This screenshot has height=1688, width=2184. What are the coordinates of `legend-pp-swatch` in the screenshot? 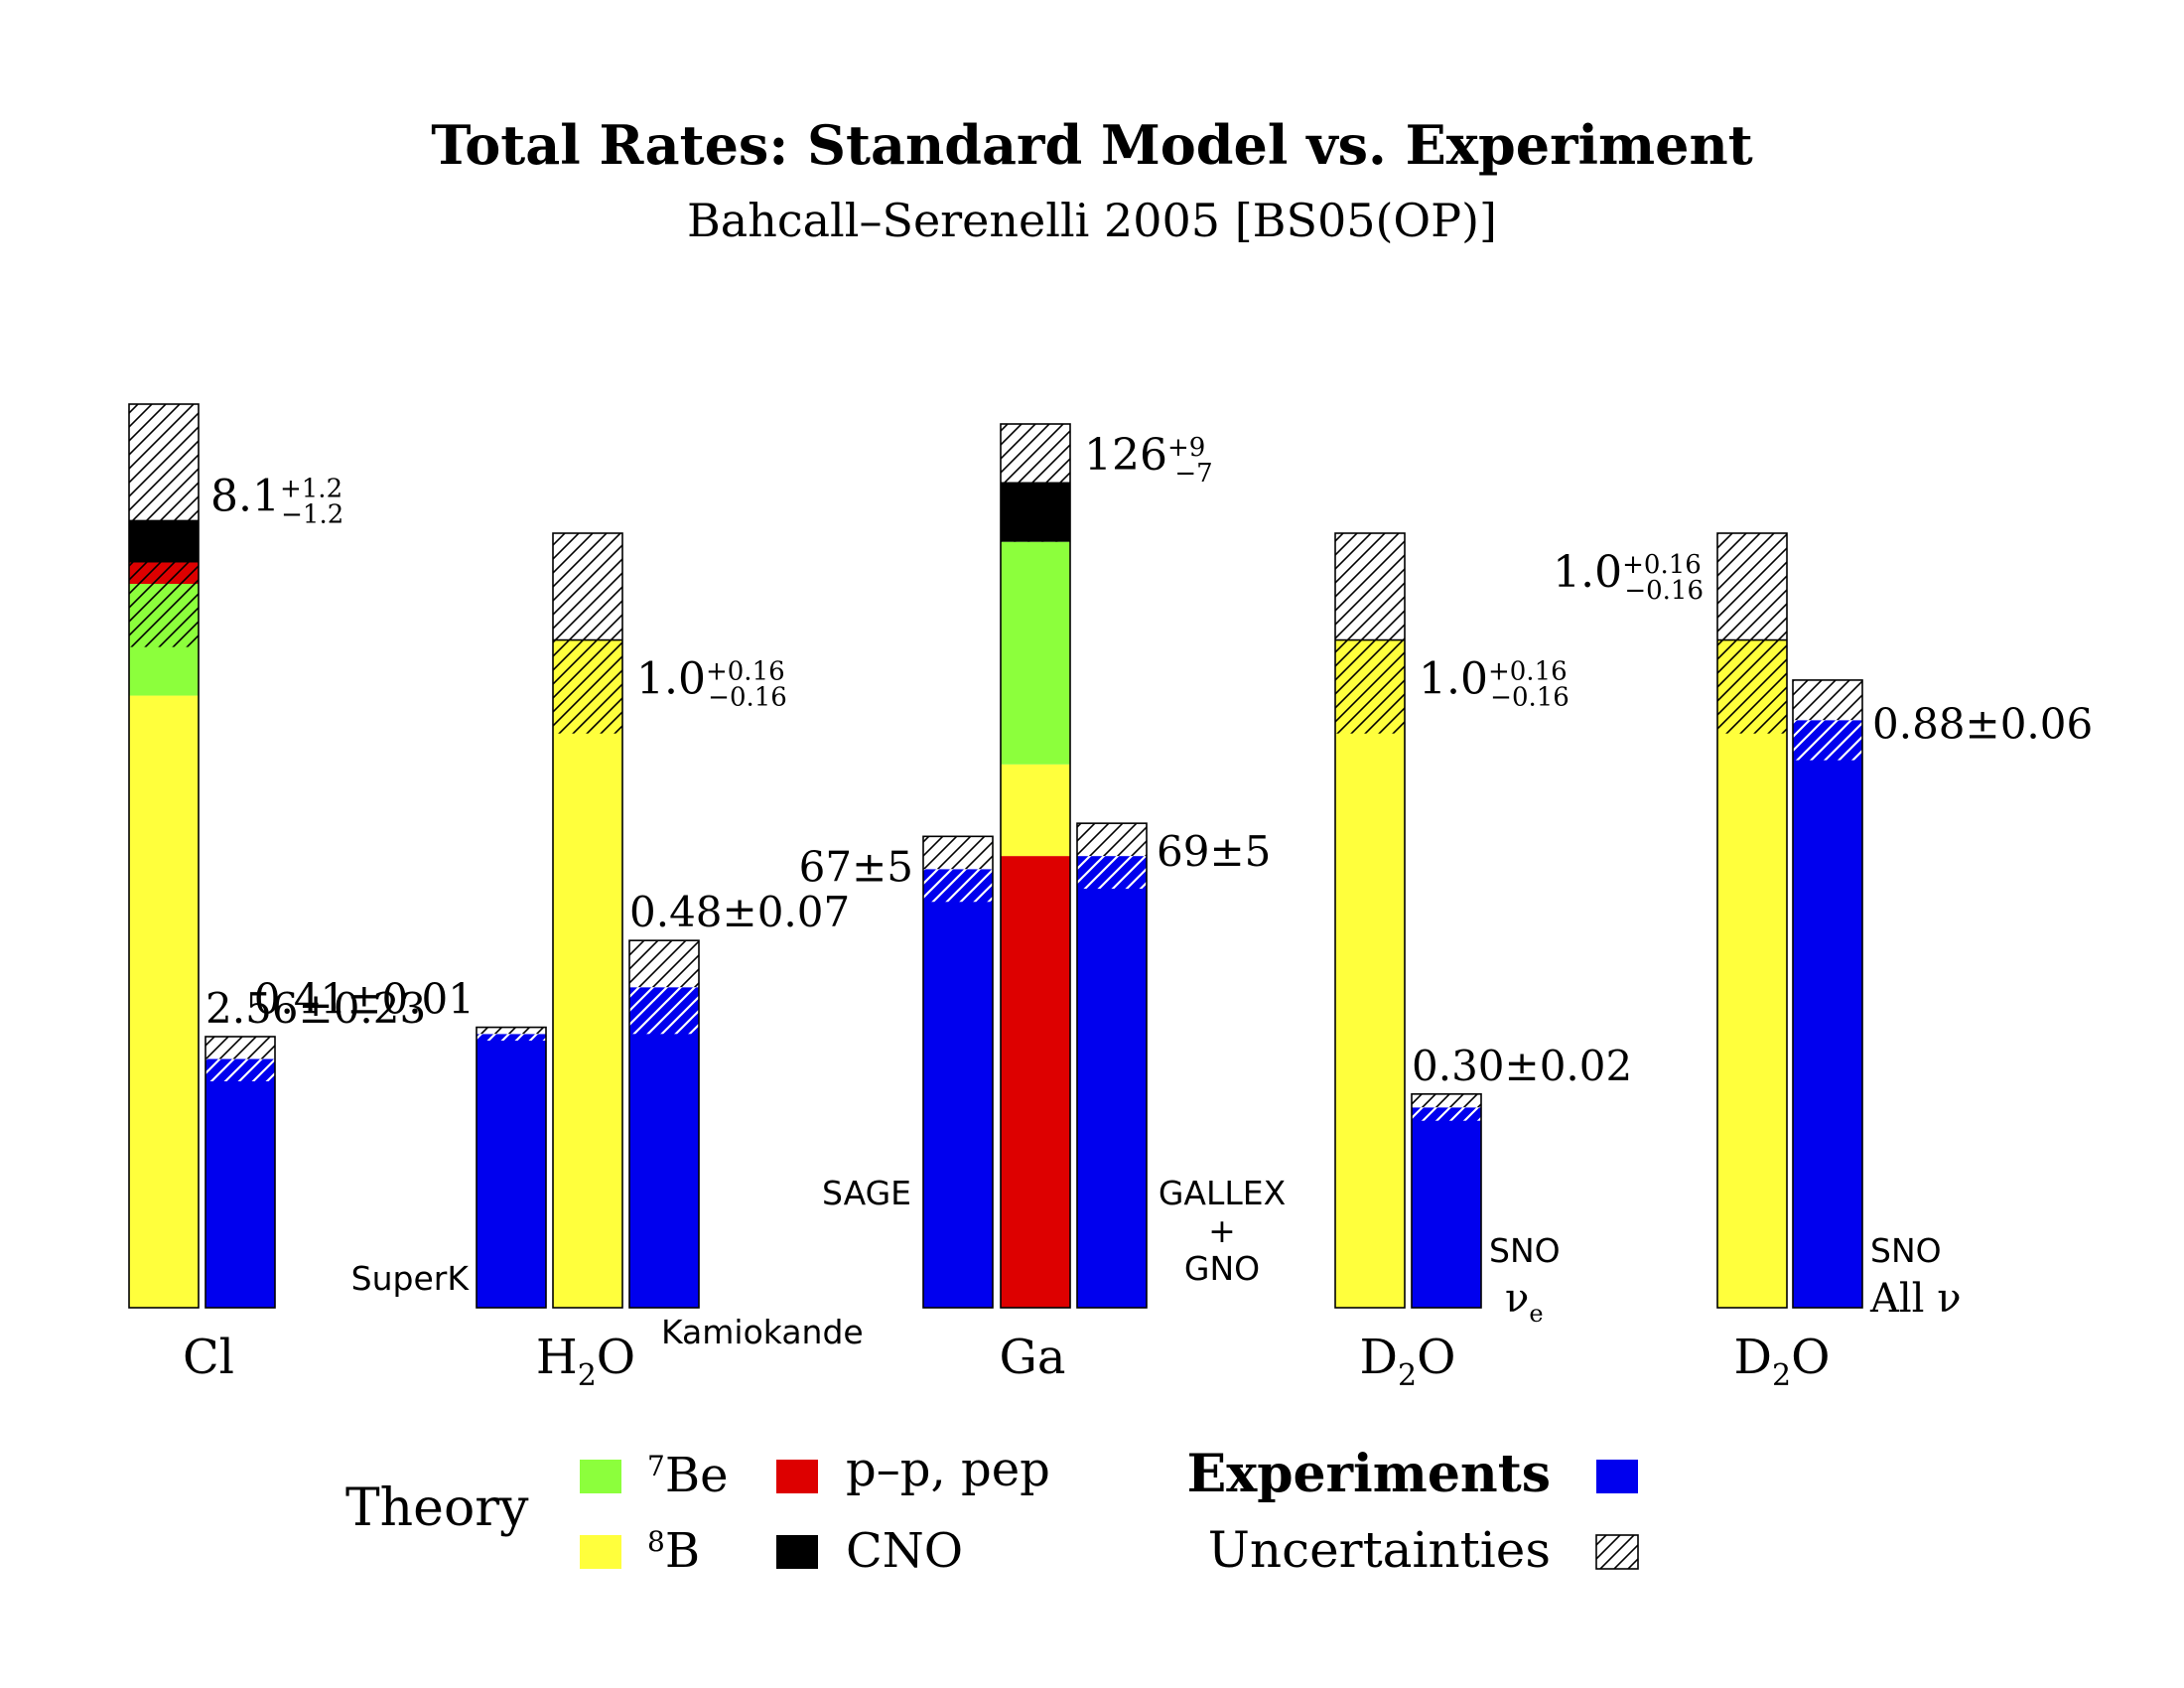 It's located at (797, 1476).